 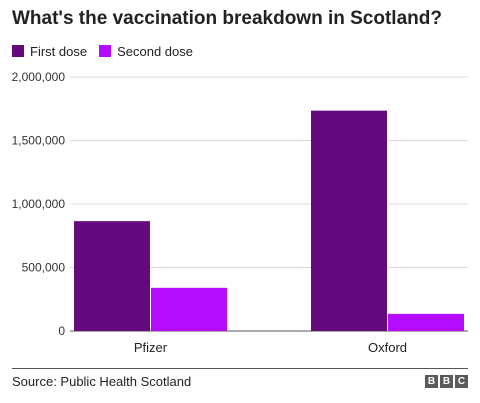 What do you see at coordinates (112, 276) in the screenshot?
I see `bar-pfizer-first-dose` at bounding box center [112, 276].